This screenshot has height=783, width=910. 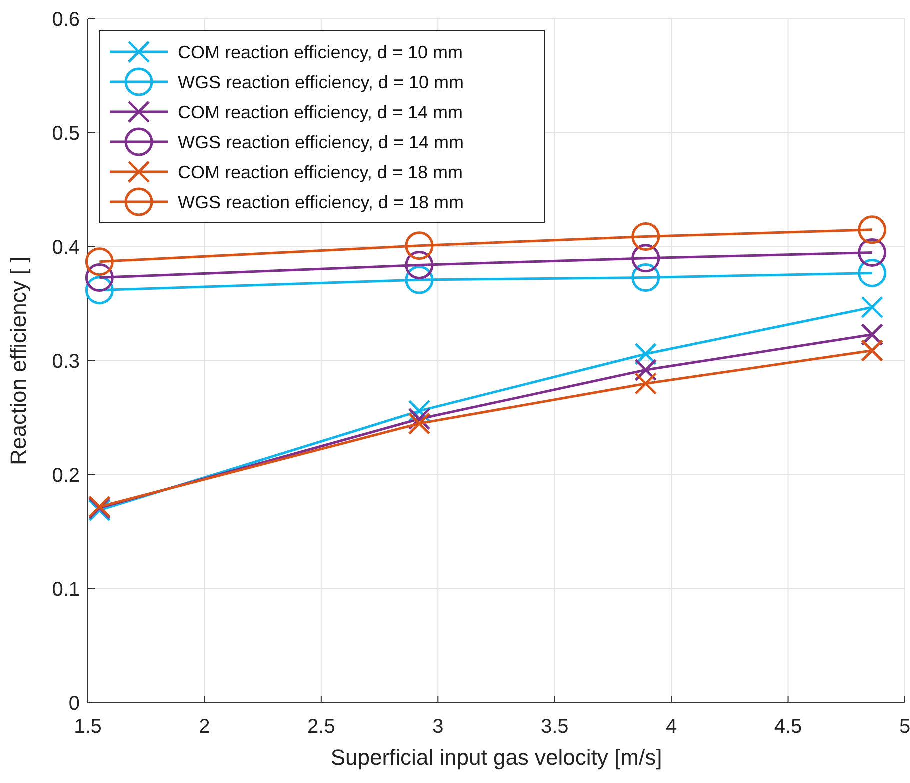 What do you see at coordinates (74, 704) in the screenshot?
I see `y-tick-label: 0` at bounding box center [74, 704].